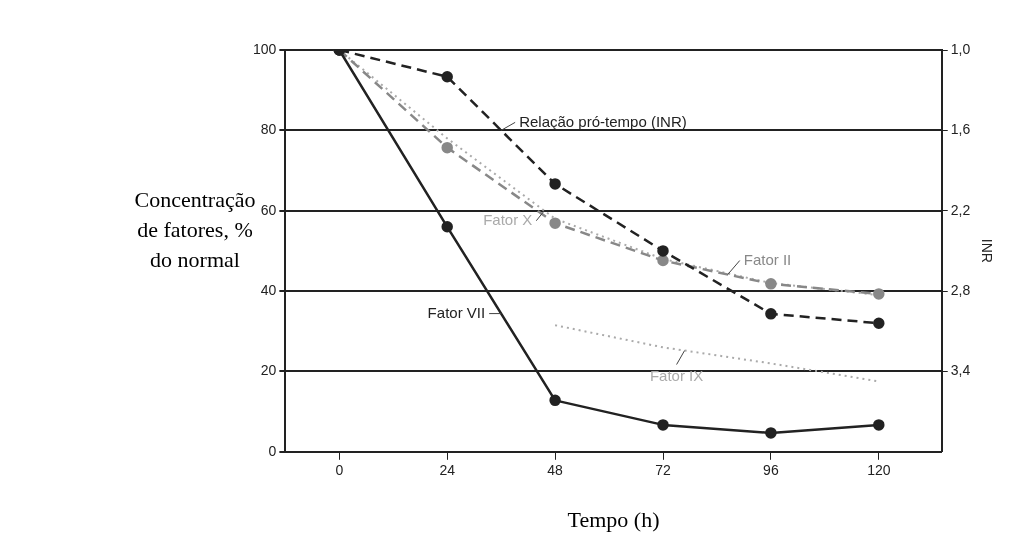 The image size is (1028, 558). Describe the element at coordinates (268, 289) in the screenshot. I see `y-tick-label: 40` at that location.